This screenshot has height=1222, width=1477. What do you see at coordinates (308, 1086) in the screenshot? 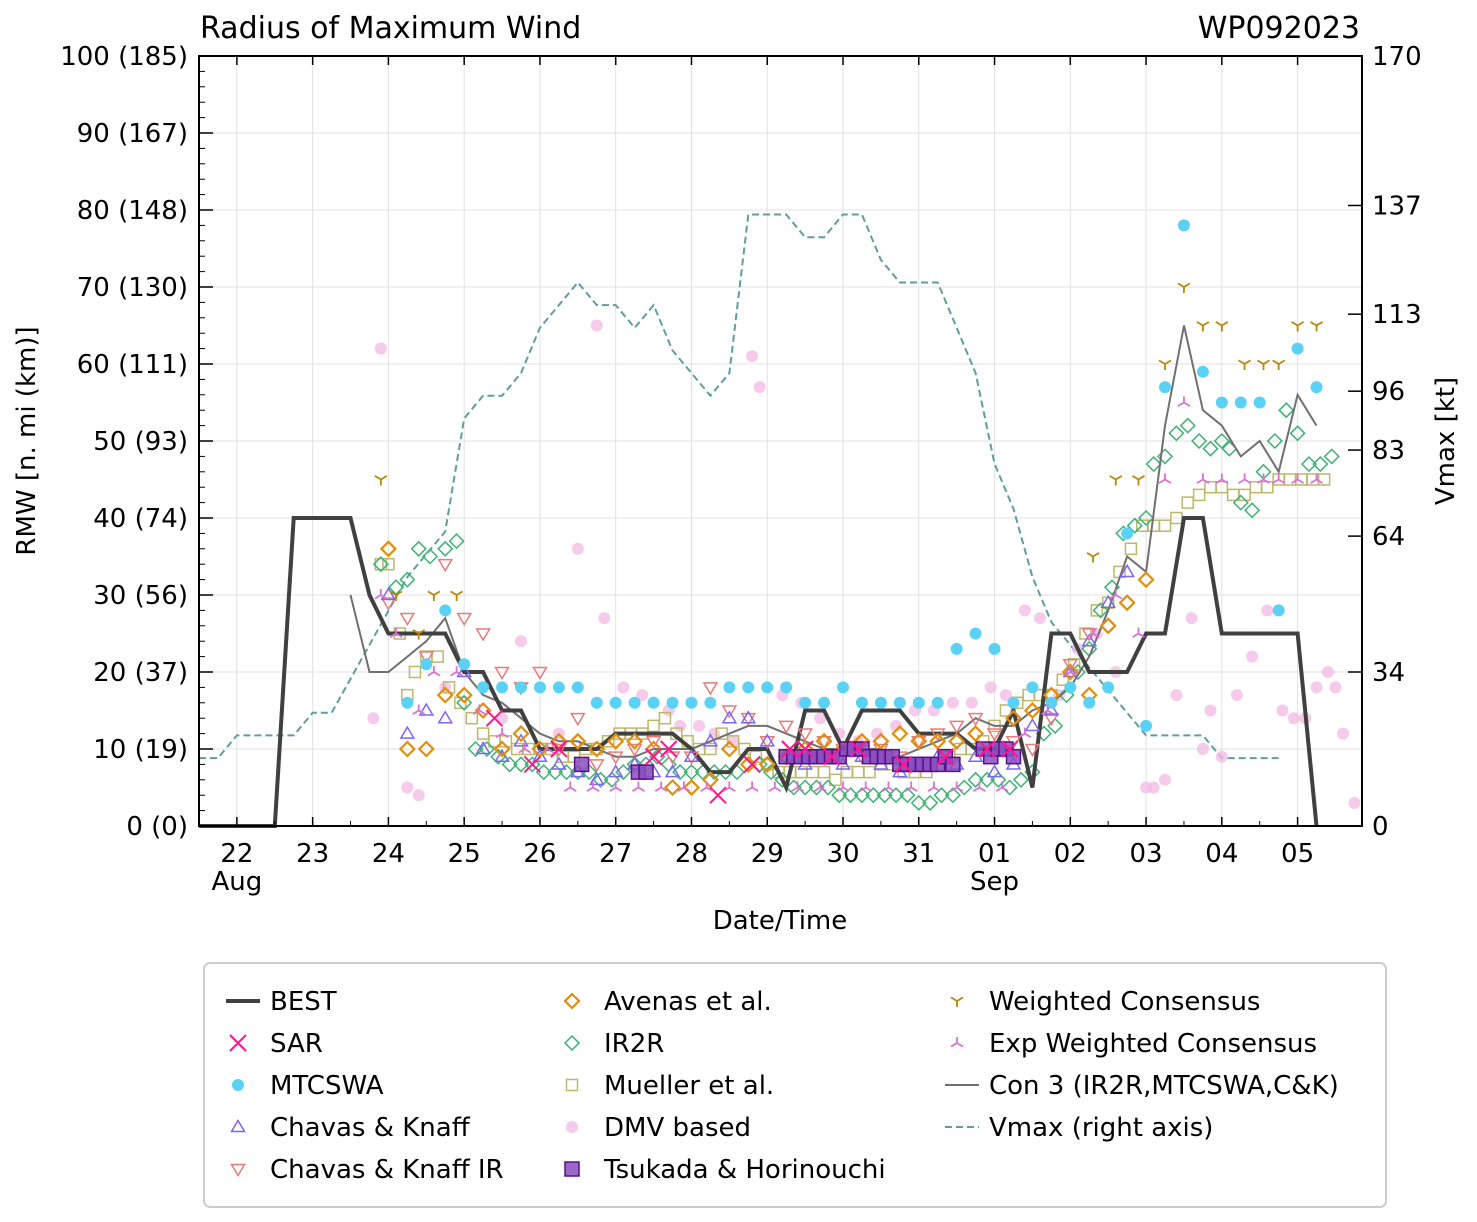
I see `legend-item-mtcswa: MTCSWA` at bounding box center [308, 1086].